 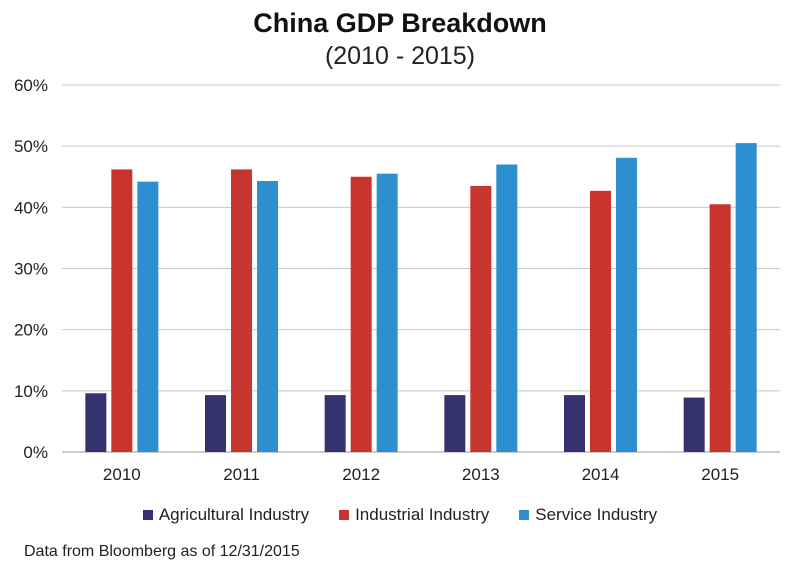 What do you see at coordinates (35, 452) in the screenshot?
I see `y-tick-label: 0%` at bounding box center [35, 452].